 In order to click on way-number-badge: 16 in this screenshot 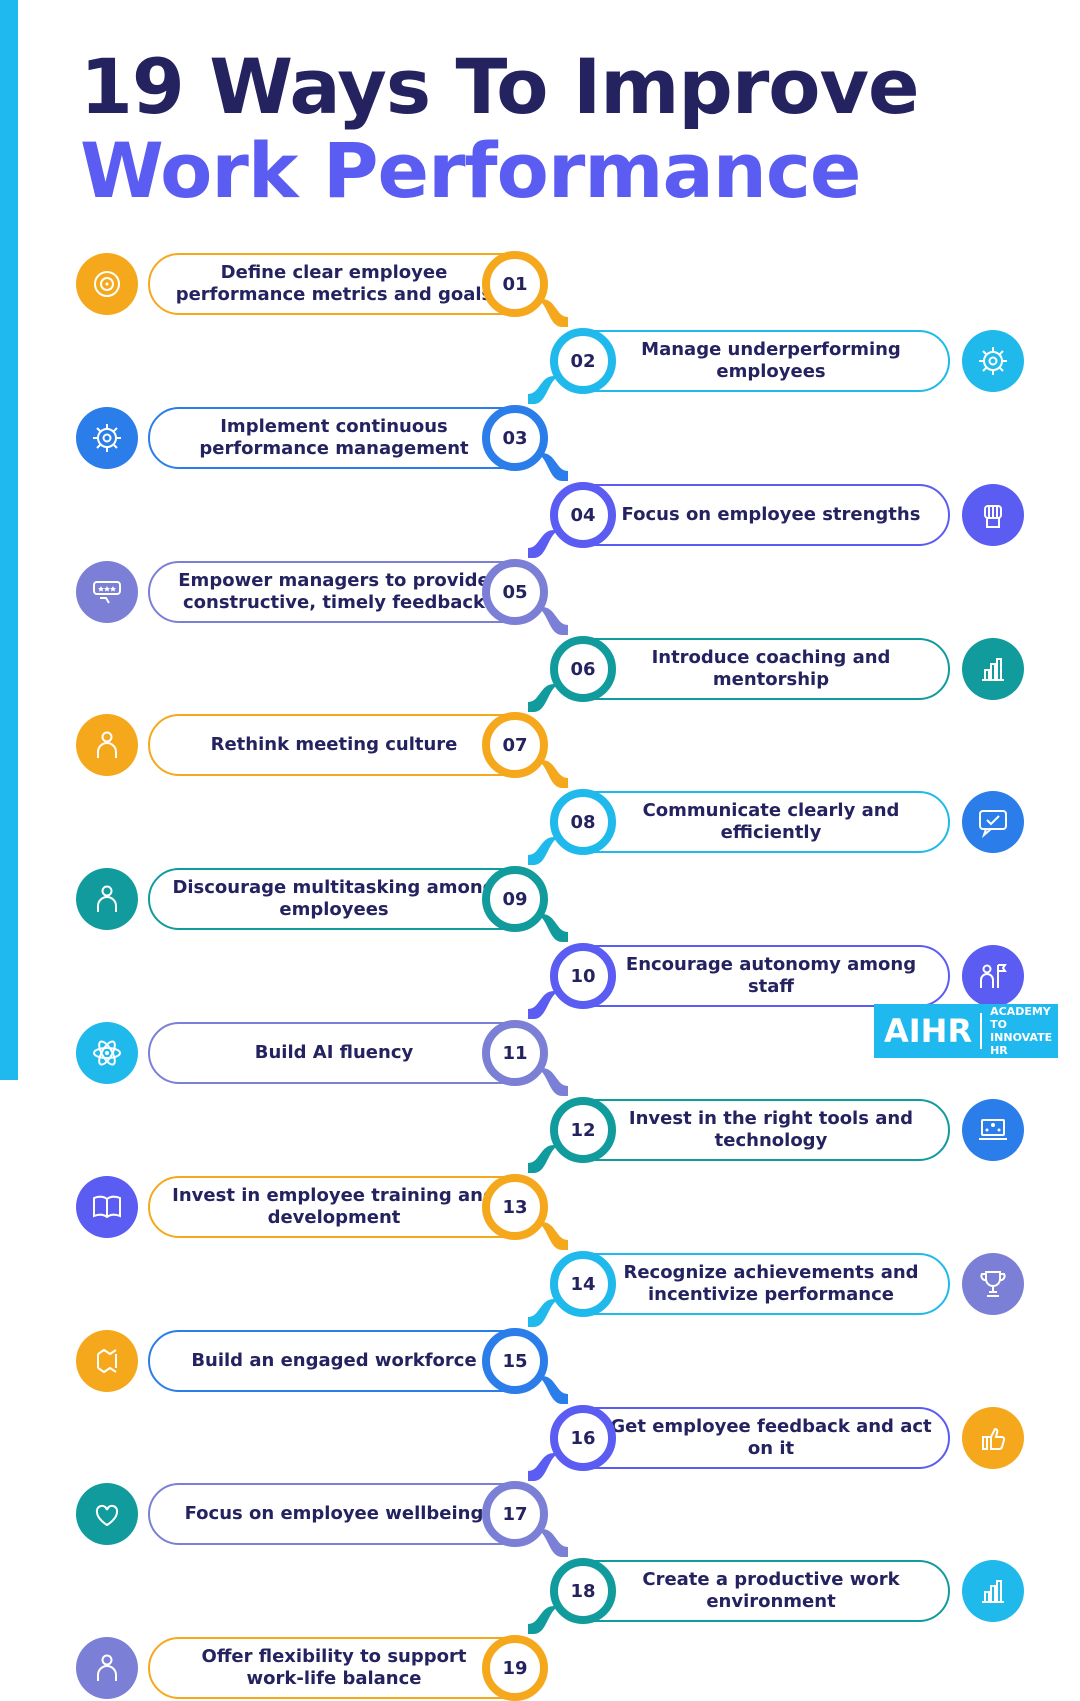, I will do `click(583, 1438)`.